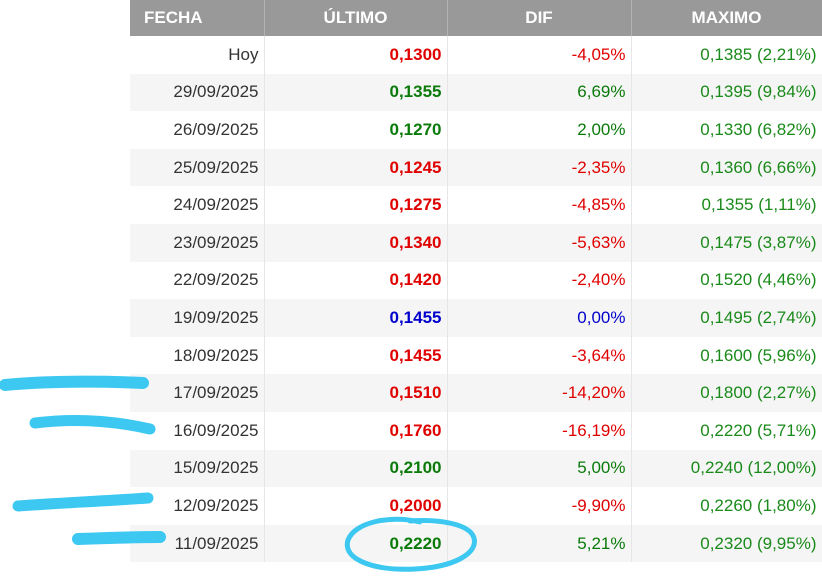 The image size is (822, 577). I want to click on cell-ultimo: 0,1270, so click(356, 130).